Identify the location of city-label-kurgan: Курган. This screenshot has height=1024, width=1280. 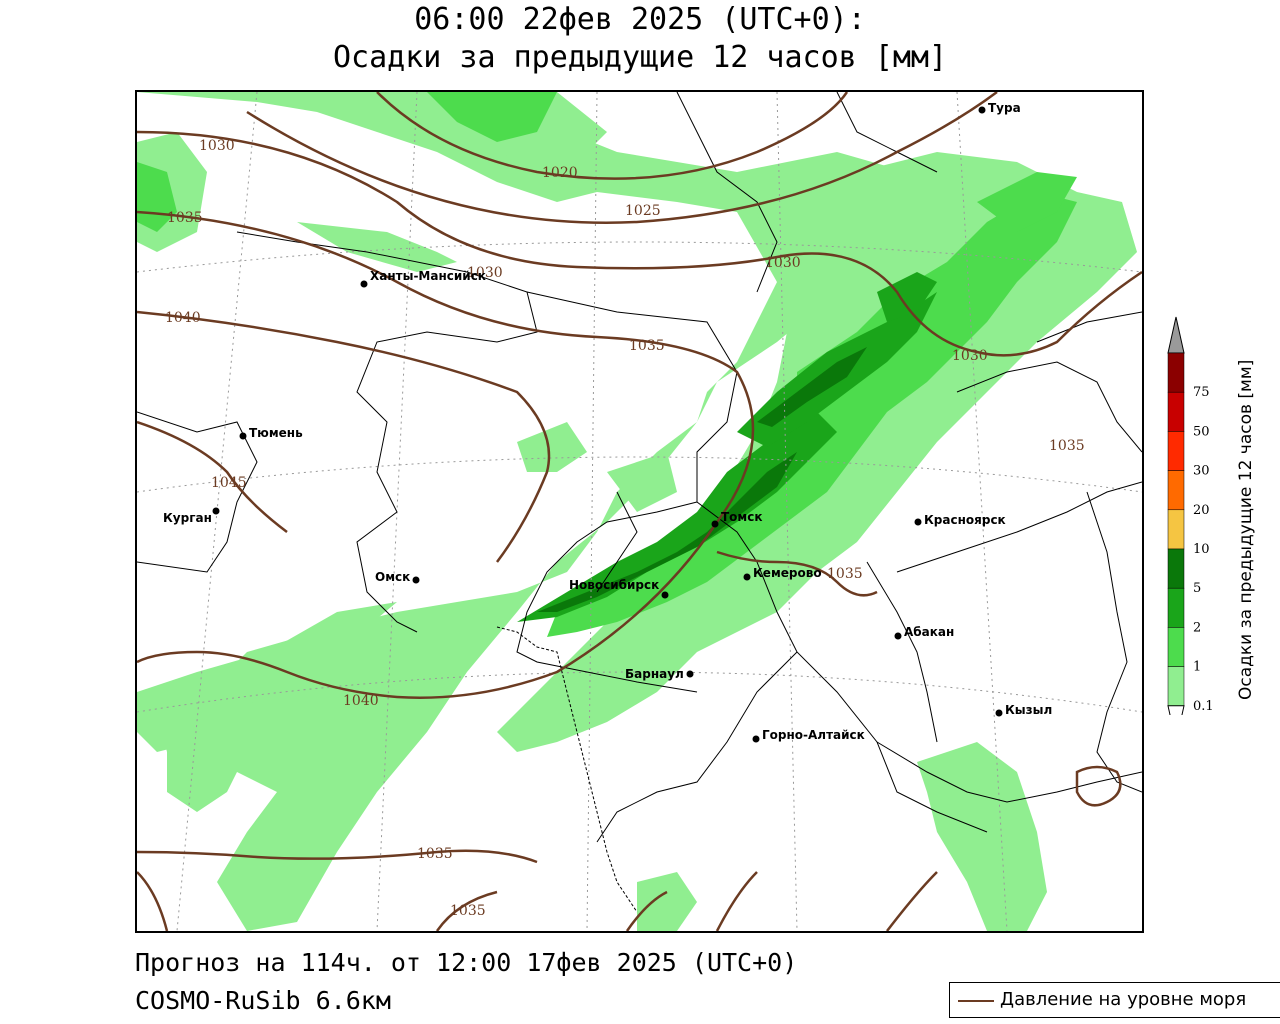
(187, 518).